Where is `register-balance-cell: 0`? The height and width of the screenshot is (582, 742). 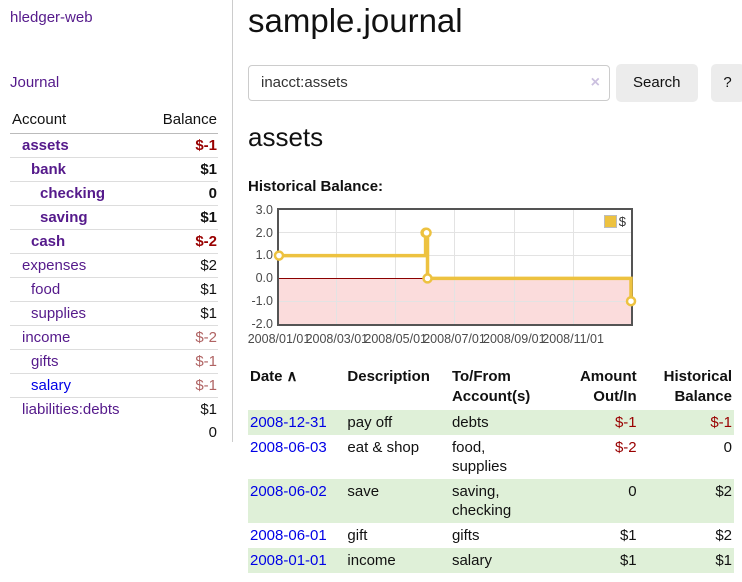 register-balance-cell: 0 is located at coordinates (727, 447).